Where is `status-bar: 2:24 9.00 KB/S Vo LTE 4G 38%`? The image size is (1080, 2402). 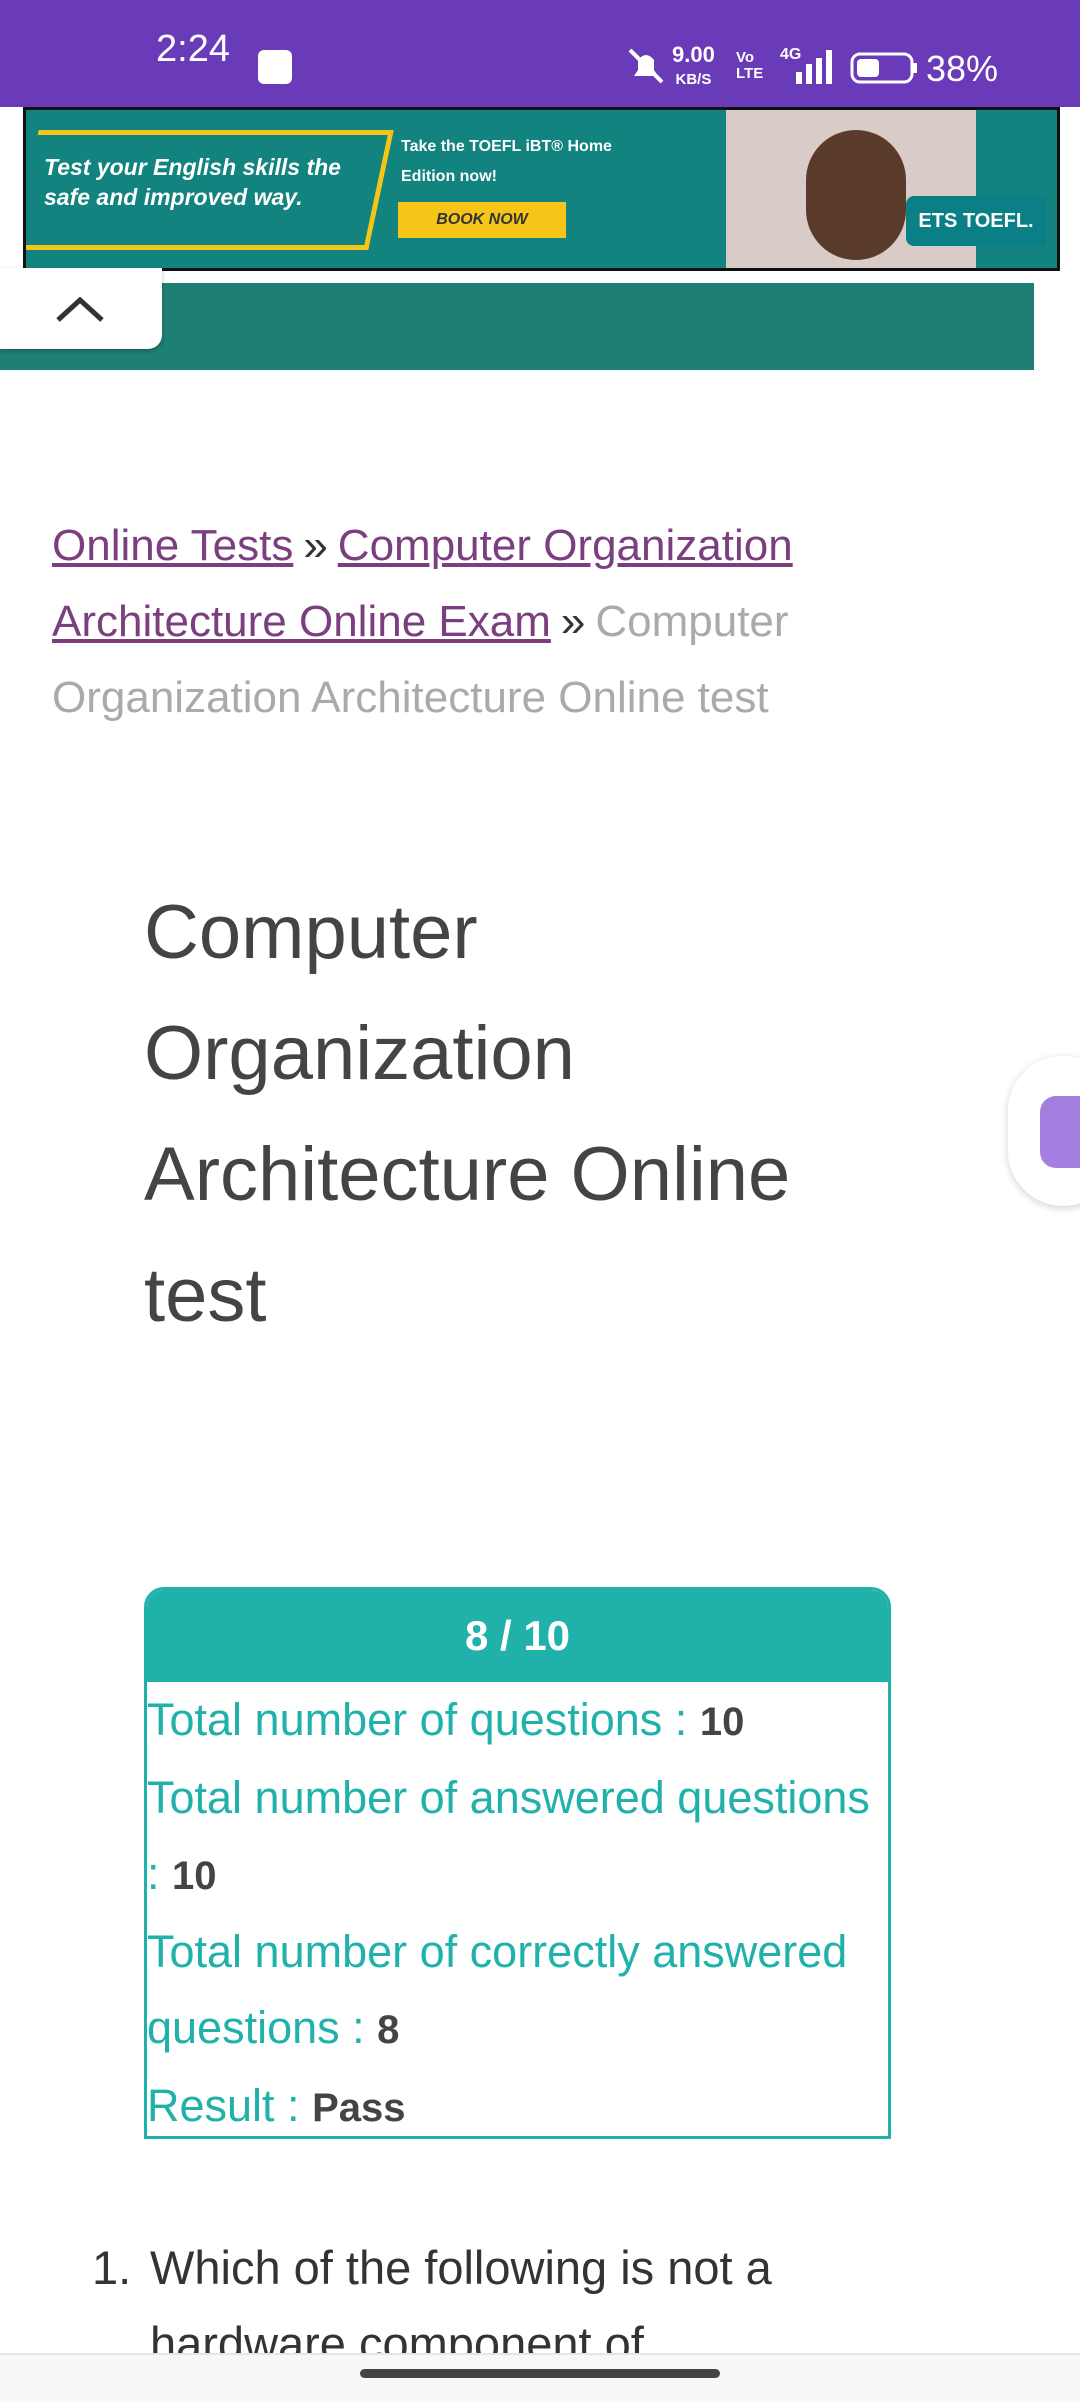
status-bar: 2:24 9.00 KB/S Vo LTE 4G 38% is located at coordinates (540, 53).